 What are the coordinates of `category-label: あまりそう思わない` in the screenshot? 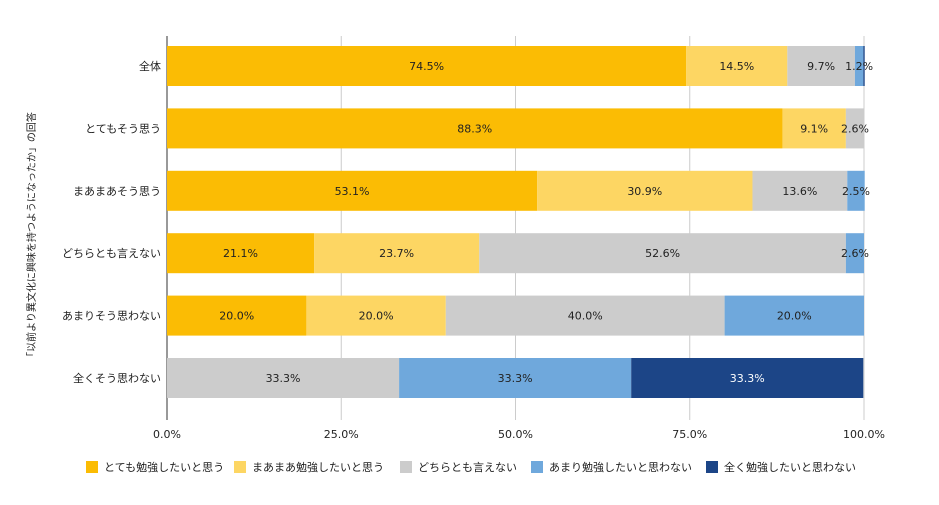 It's located at (111, 316).